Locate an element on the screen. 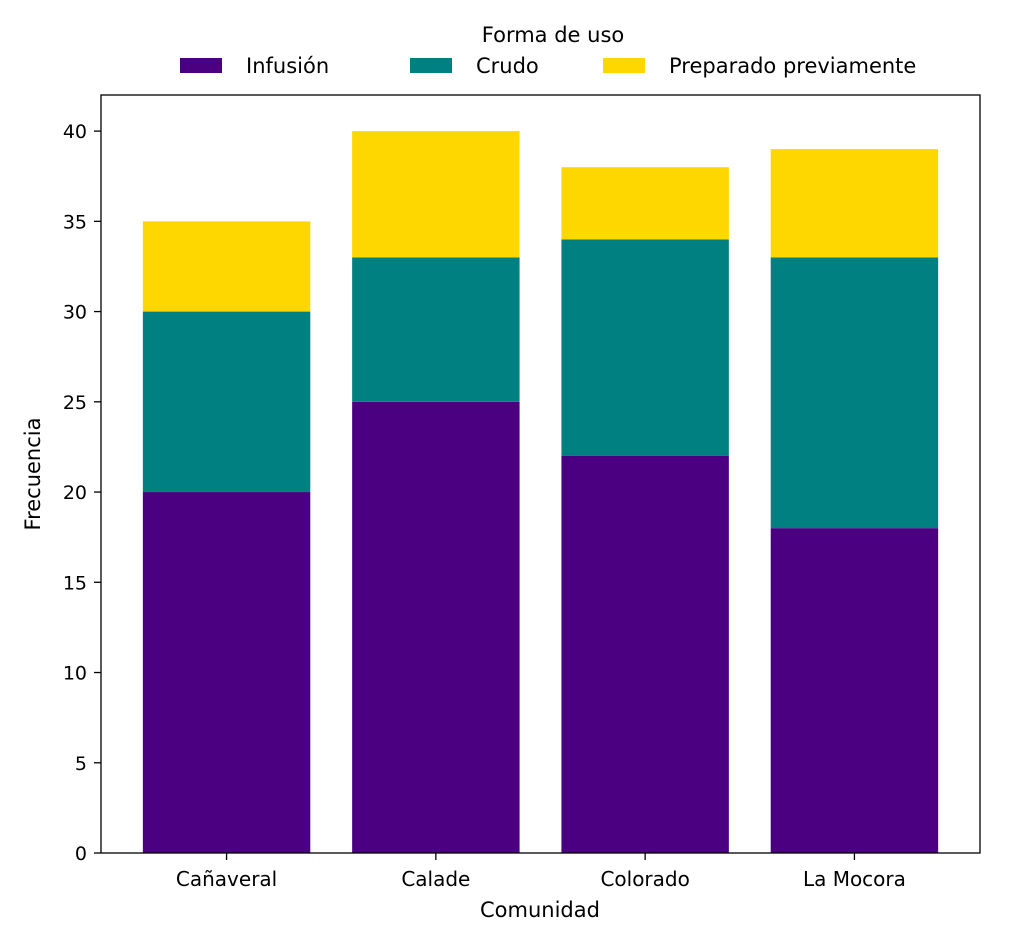 The height and width of the screenshot is (929, 1032). y-tick-label: 10 is located at coordinates (75, 674).